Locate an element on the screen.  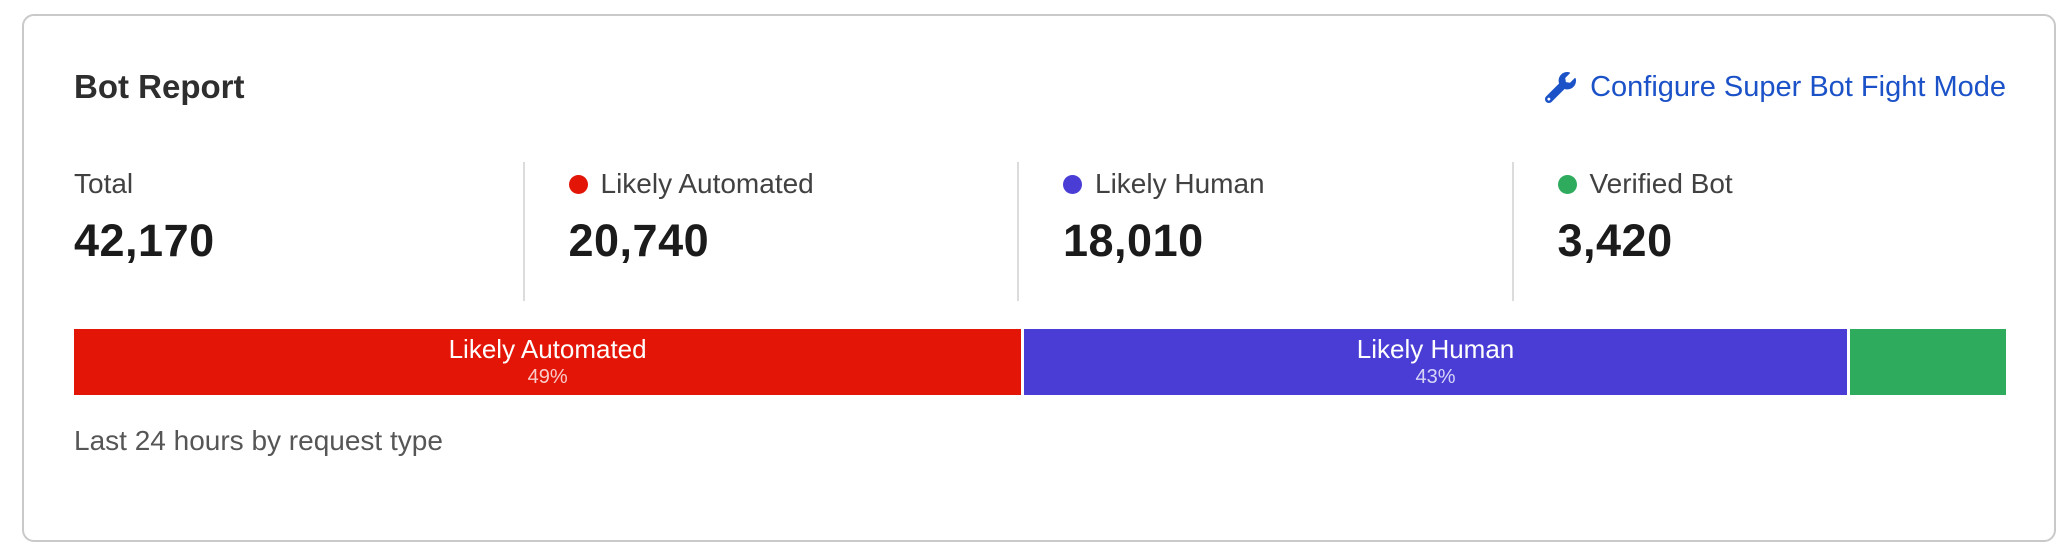
card-title: Bot Report is located at coordinates (159, 86).